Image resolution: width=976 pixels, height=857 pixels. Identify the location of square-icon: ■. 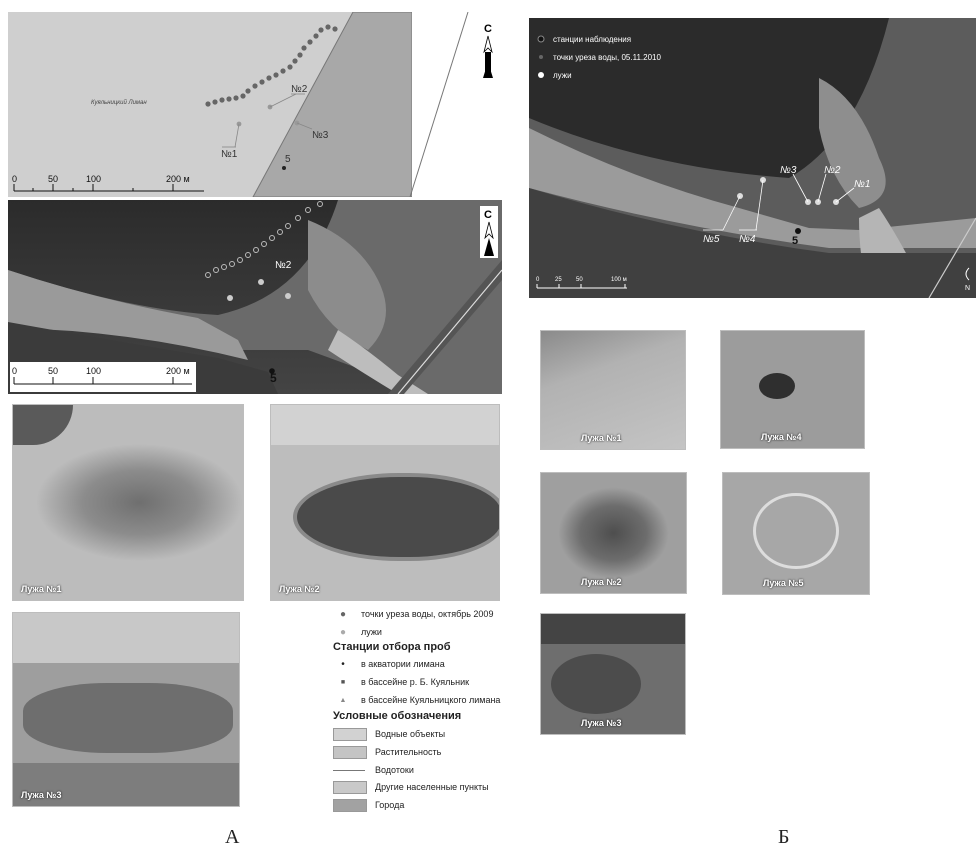
(343, 682).